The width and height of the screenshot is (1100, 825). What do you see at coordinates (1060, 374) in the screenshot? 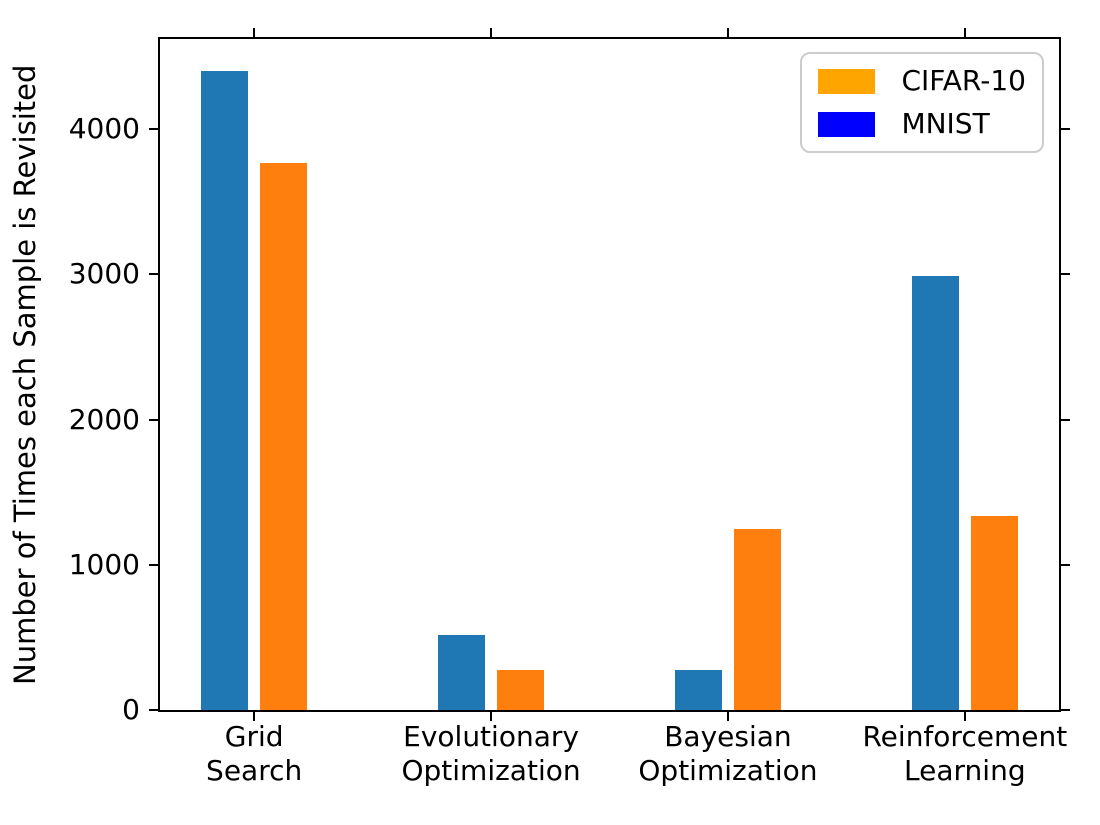
I see `spine-right` at bounding box center [1060, 374].